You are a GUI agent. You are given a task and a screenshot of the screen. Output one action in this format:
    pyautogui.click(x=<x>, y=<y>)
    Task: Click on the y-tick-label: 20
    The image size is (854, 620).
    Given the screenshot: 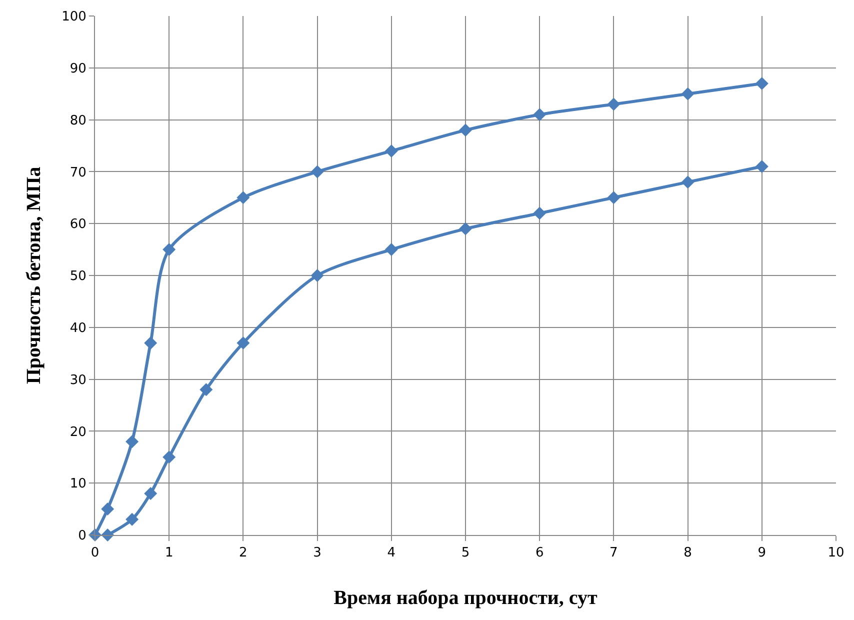 What is the action you would take?
    pyautogui.click(x=78, y=432)
    